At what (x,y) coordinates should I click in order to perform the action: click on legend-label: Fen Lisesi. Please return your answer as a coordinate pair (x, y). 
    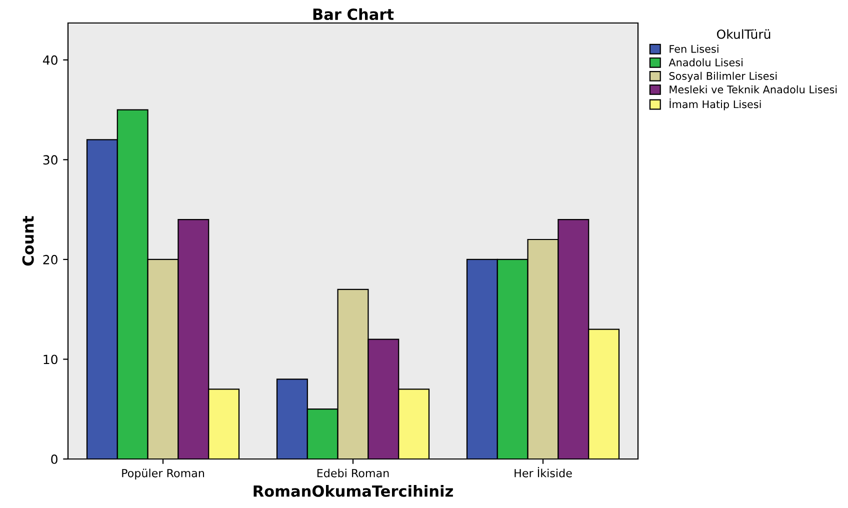
    Looking at the image, I should click on (694, 48).